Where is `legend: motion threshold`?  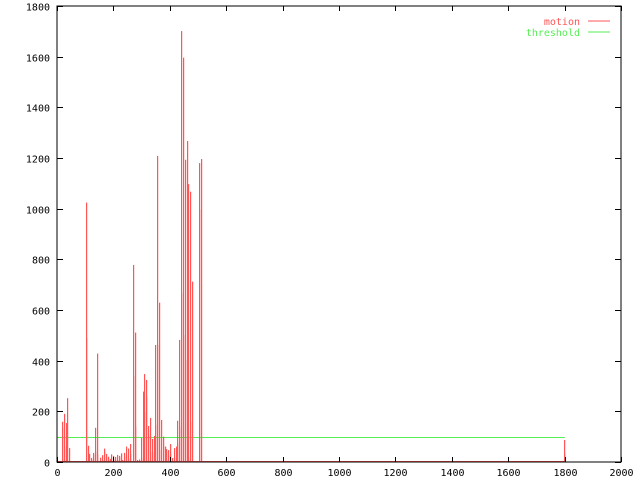
legend: motion threshold is located at coordinates (568, 28).